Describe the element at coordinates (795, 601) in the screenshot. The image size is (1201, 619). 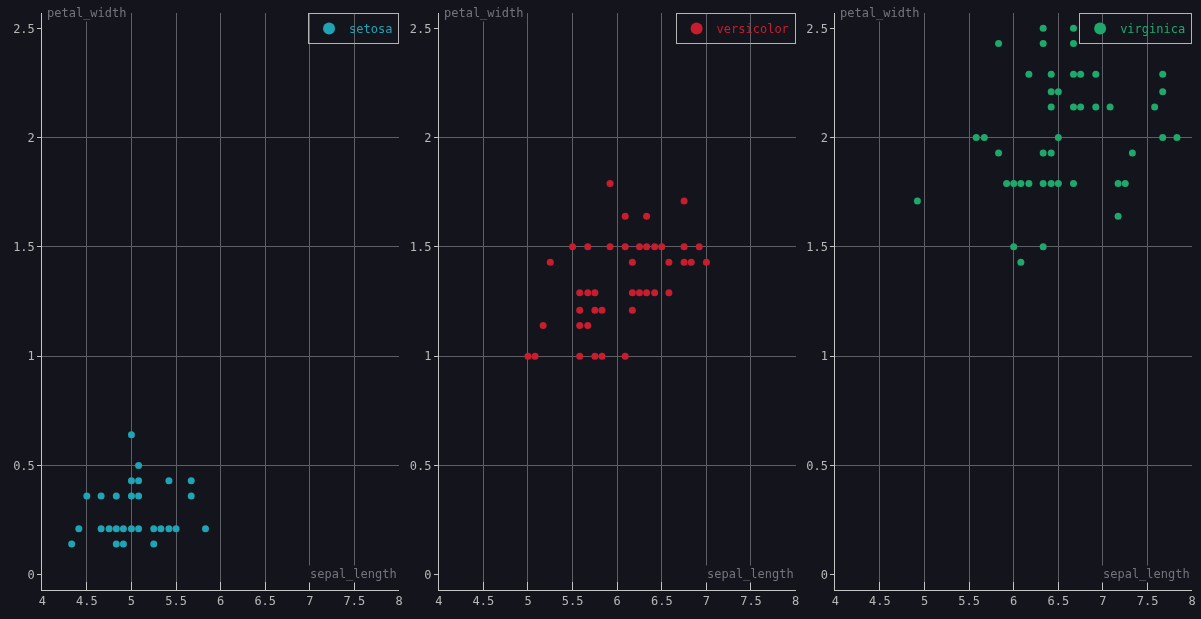
I see `x-tick-label: 8` at that location.